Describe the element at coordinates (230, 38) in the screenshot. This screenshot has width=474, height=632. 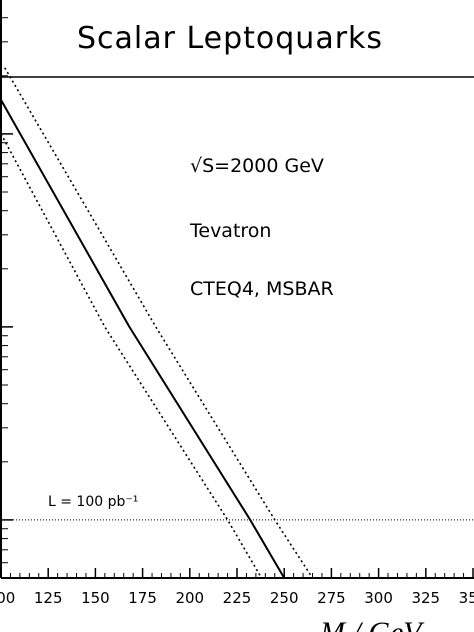
I see `chart-title: Scalar Leptoquarks` at that location.